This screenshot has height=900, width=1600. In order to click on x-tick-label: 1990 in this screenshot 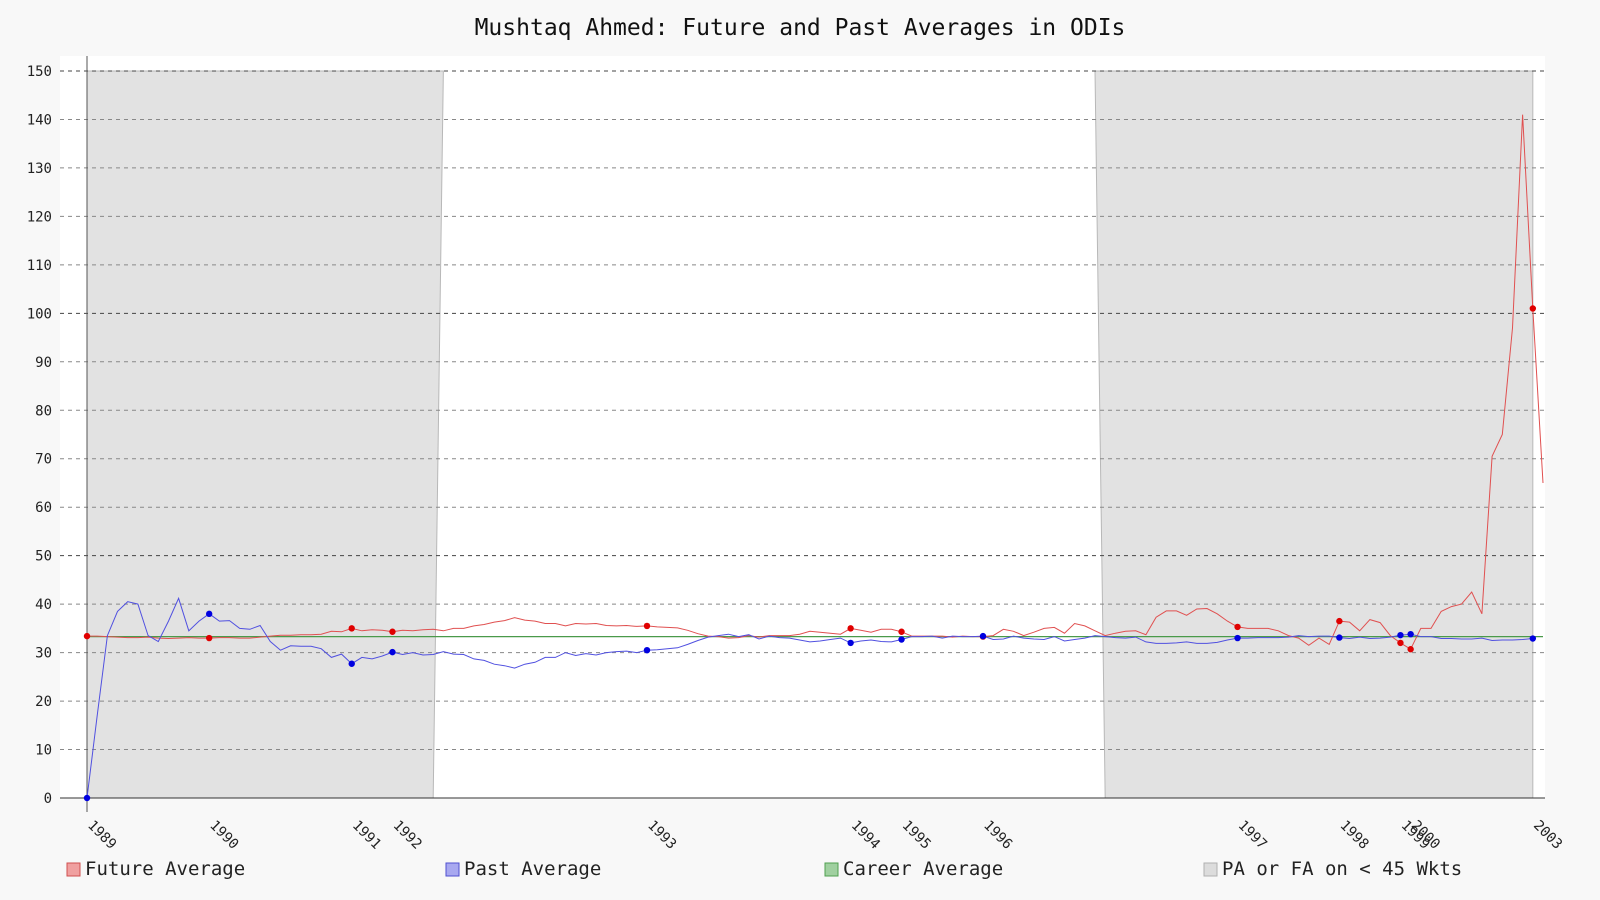, I will do `click(223, 835)`.